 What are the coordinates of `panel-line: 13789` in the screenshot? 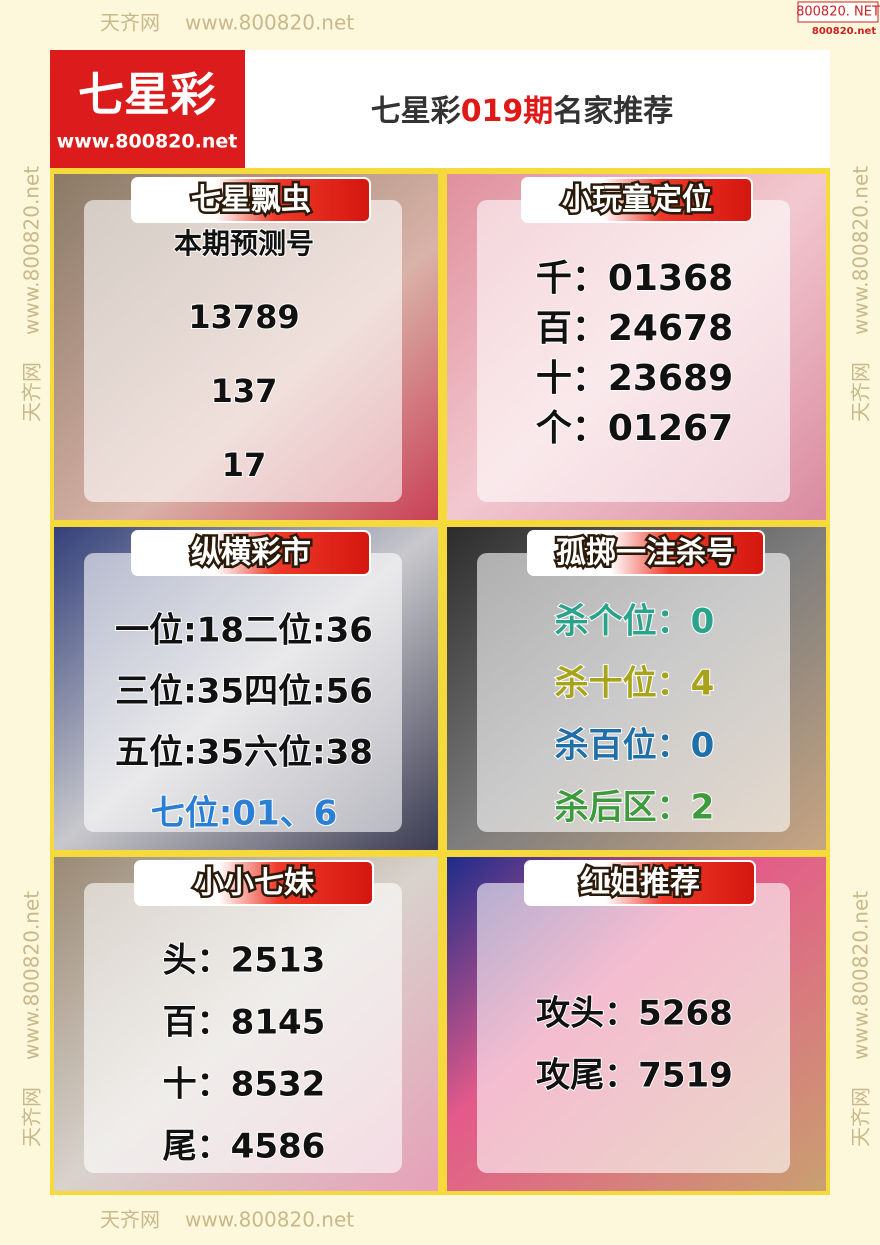 It's located at (243, 317).